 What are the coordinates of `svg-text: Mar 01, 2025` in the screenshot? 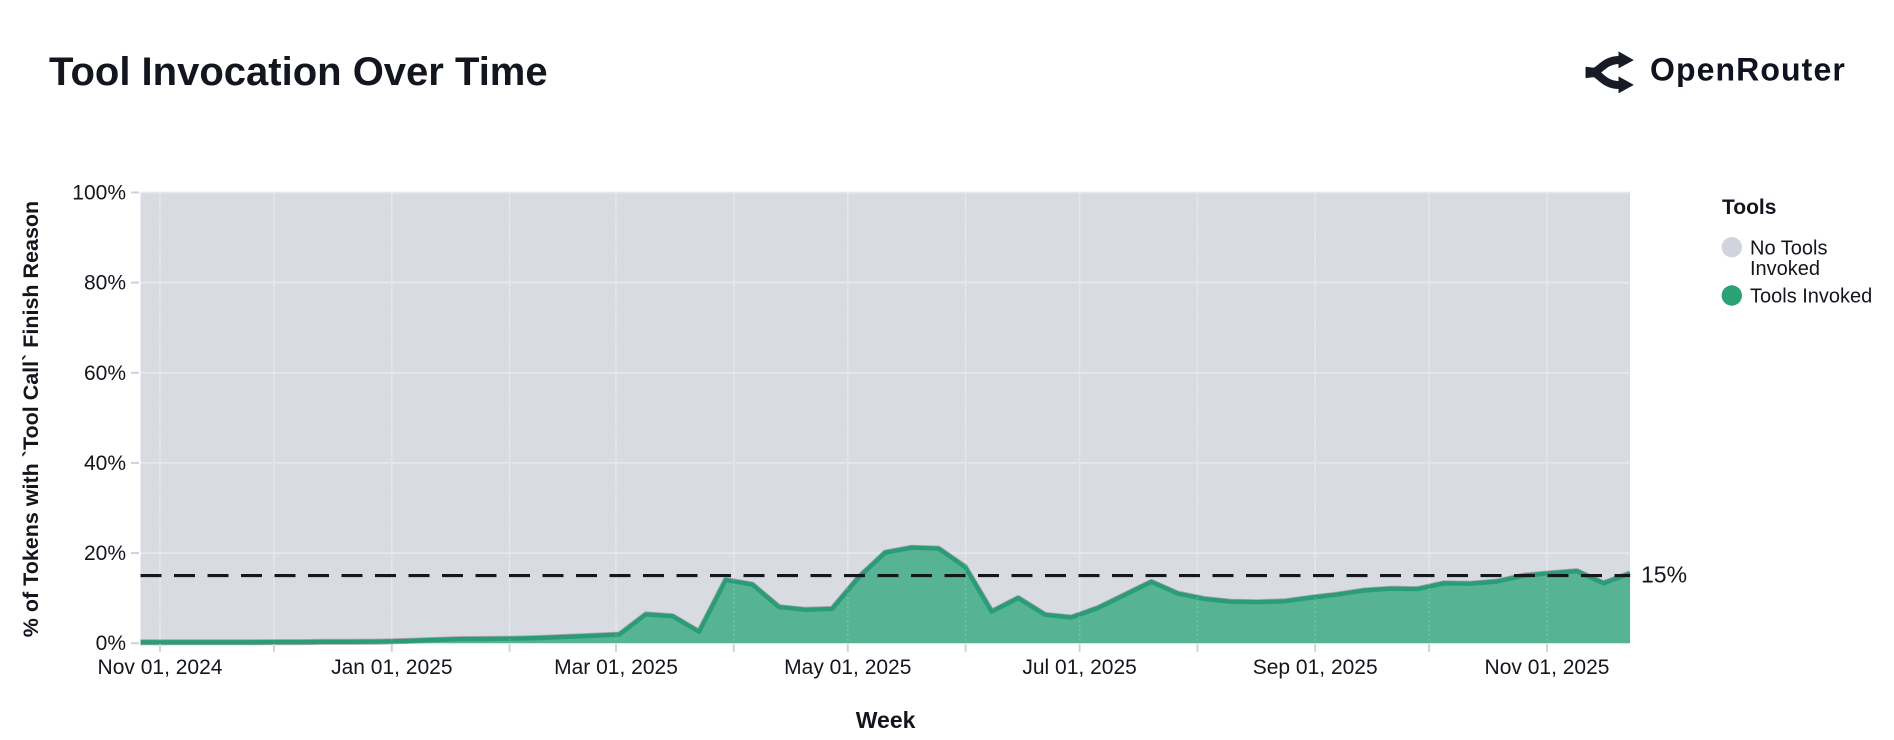 It's located at (616, 667).